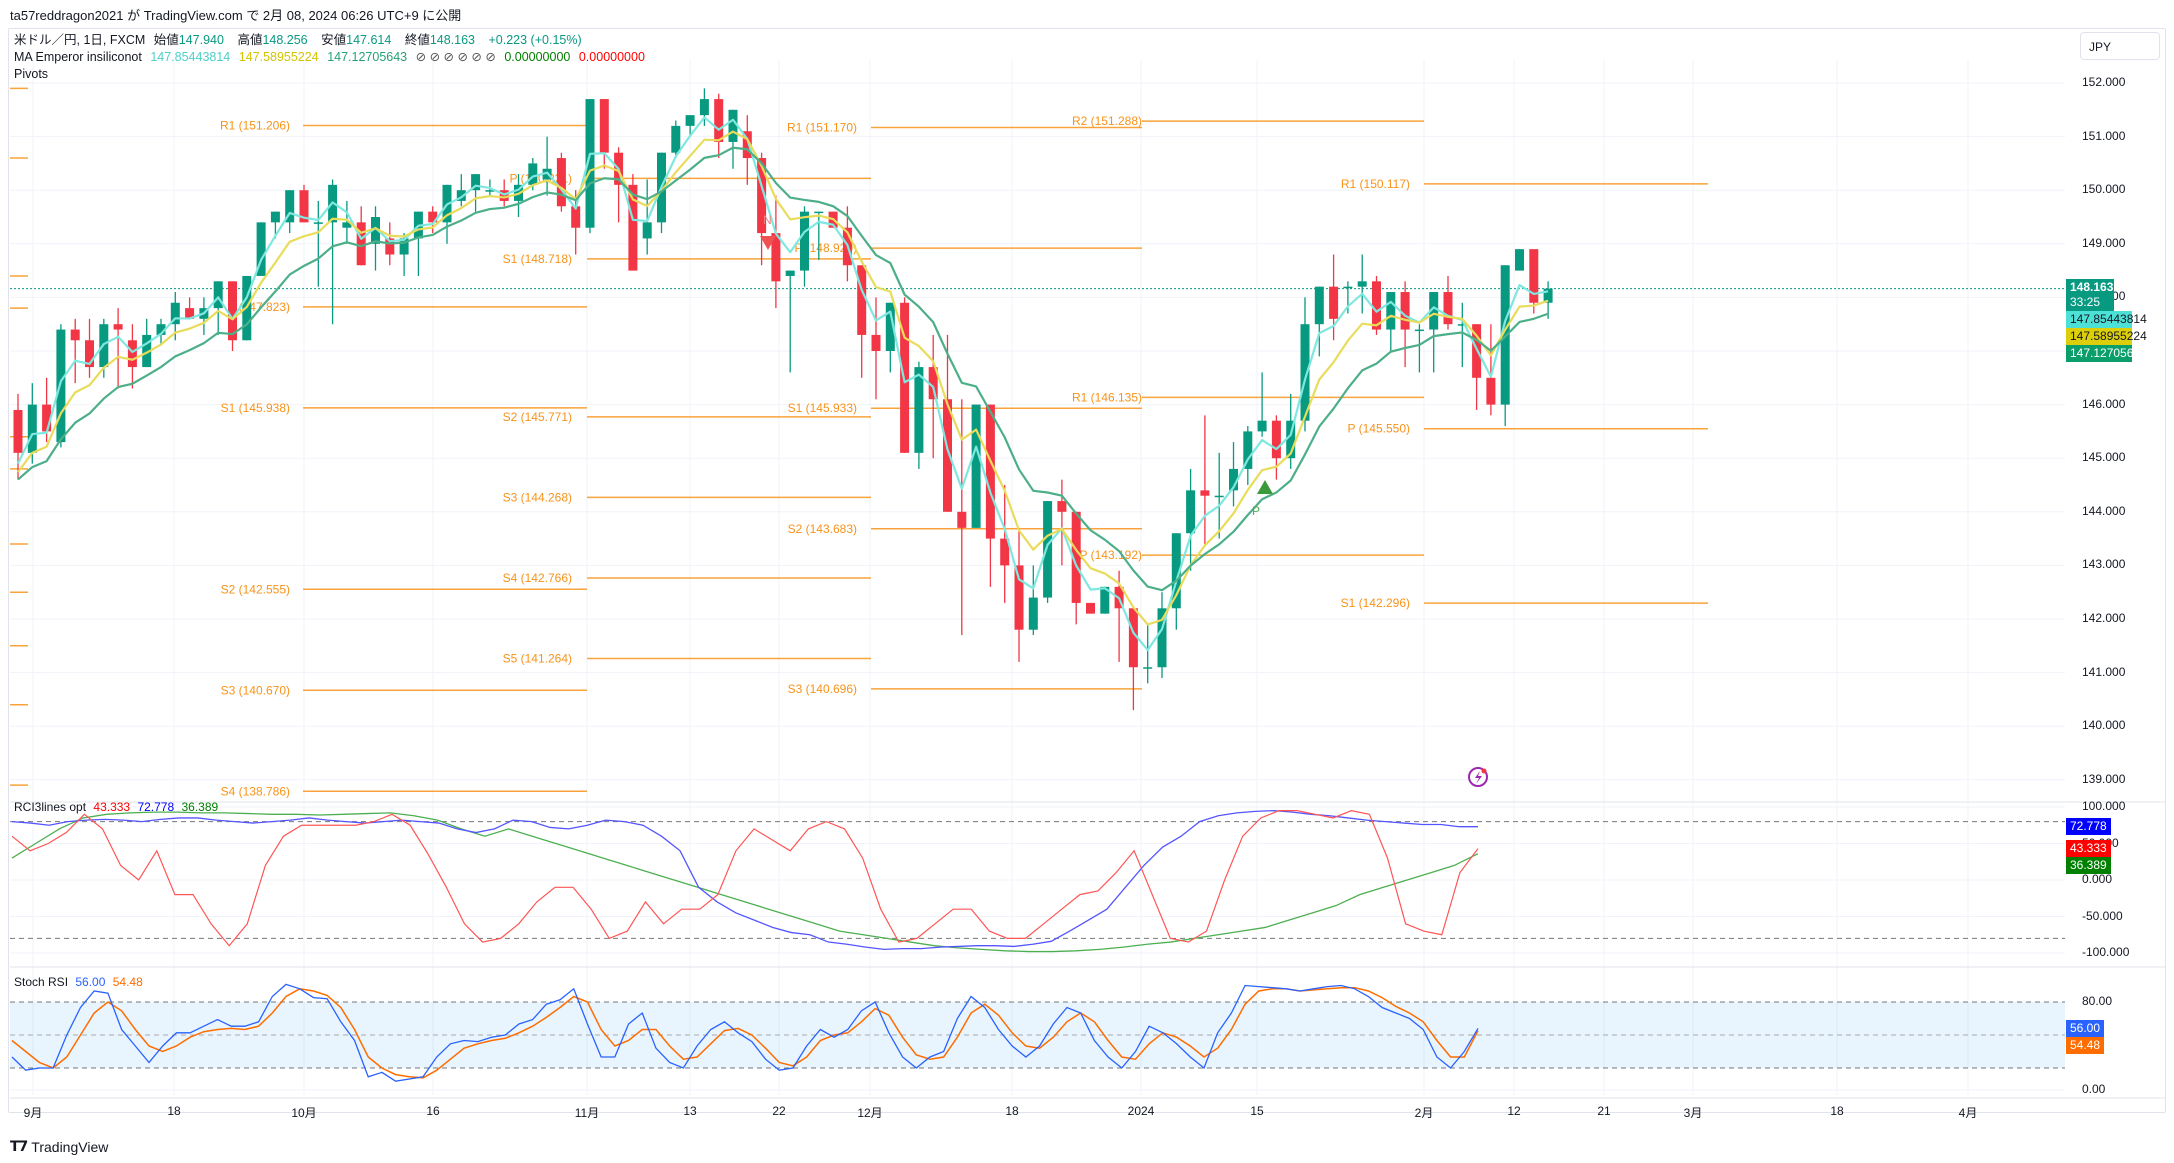  Describe the element at coordinates (1257, 1111) in the screenshot. I see `time-axis-label: 15` at that location.